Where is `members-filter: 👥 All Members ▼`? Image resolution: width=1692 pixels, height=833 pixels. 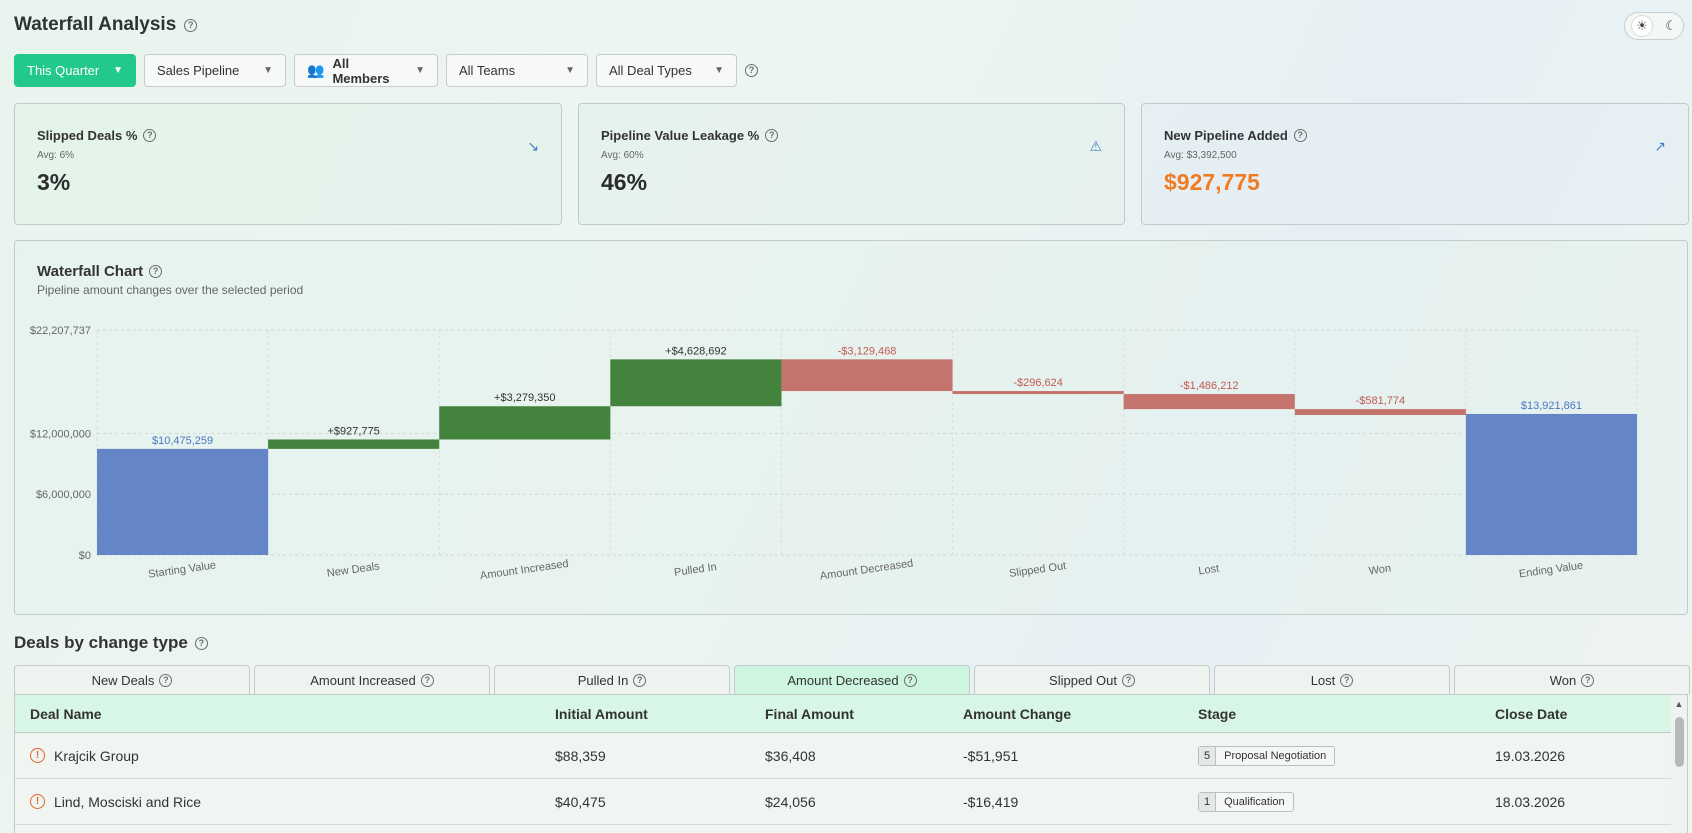
members-filter: 👥 All Members ▼ is located at coordinates (366, 70).